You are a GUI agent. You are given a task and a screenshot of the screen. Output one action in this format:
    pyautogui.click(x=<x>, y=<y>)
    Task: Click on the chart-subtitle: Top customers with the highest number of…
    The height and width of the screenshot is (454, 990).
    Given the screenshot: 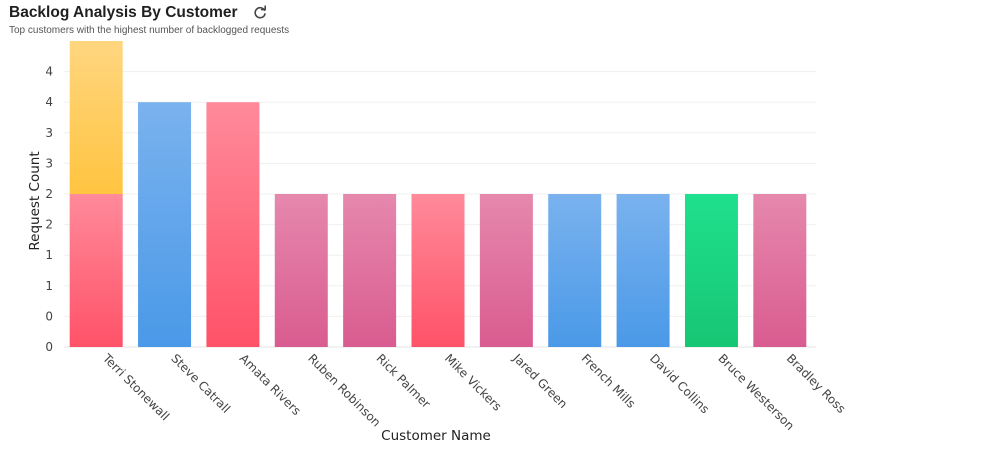 What is the action you would take?
    pyautogui.click(x=149, y=30)
    